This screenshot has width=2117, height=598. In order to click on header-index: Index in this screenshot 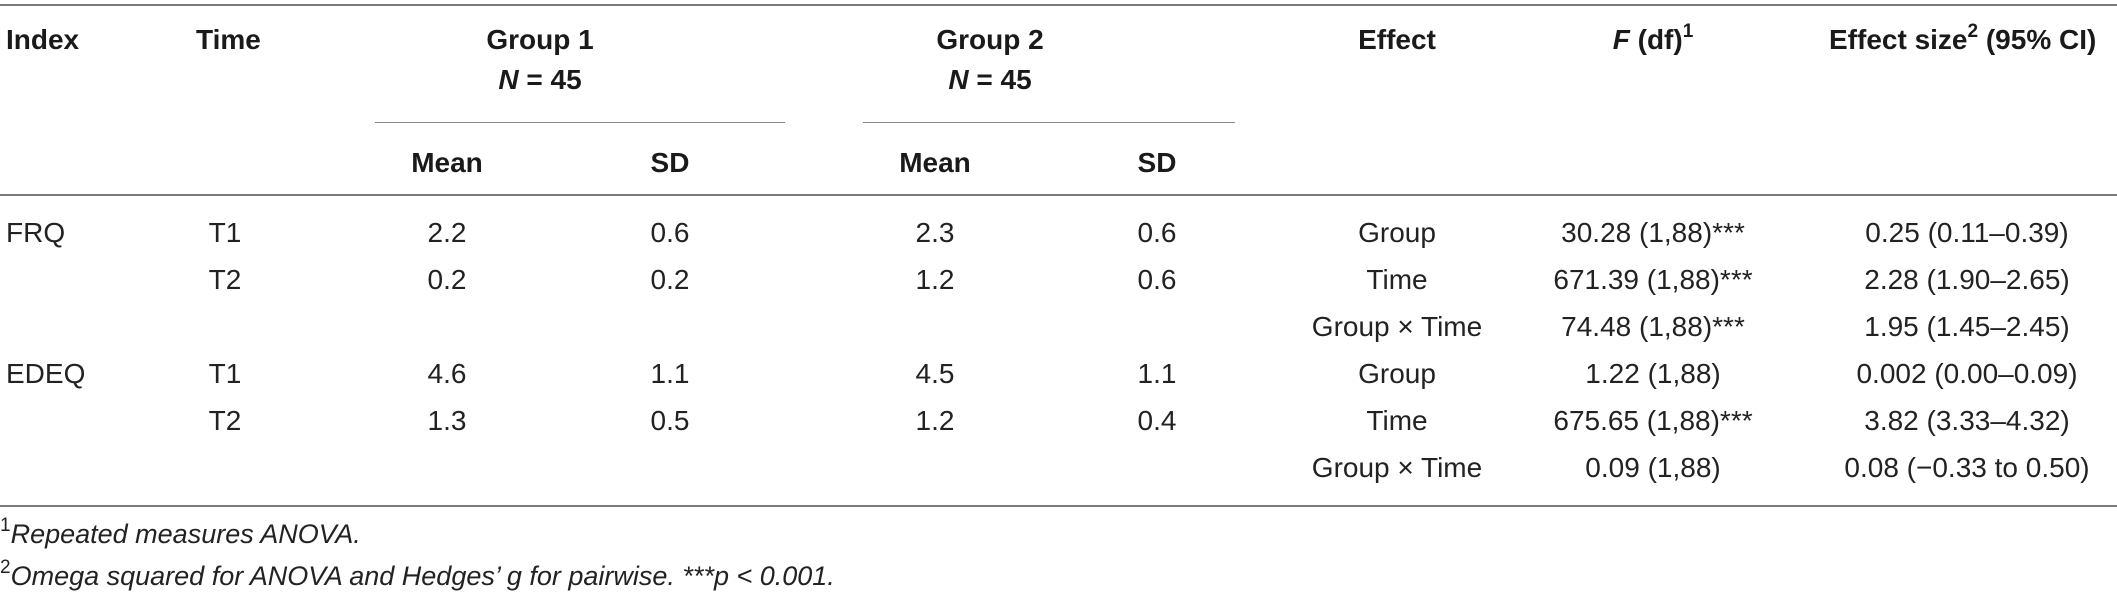, I will do `click(43, 39)`.